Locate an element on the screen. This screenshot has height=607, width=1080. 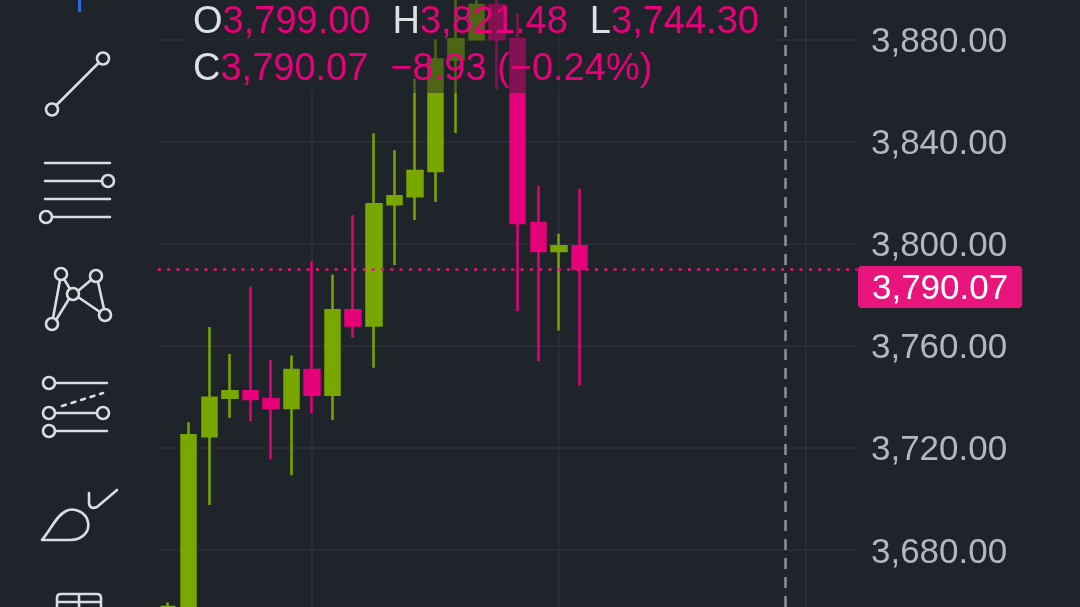
y-tick-label: 3,800.00 is located at coordinates (939, 244).